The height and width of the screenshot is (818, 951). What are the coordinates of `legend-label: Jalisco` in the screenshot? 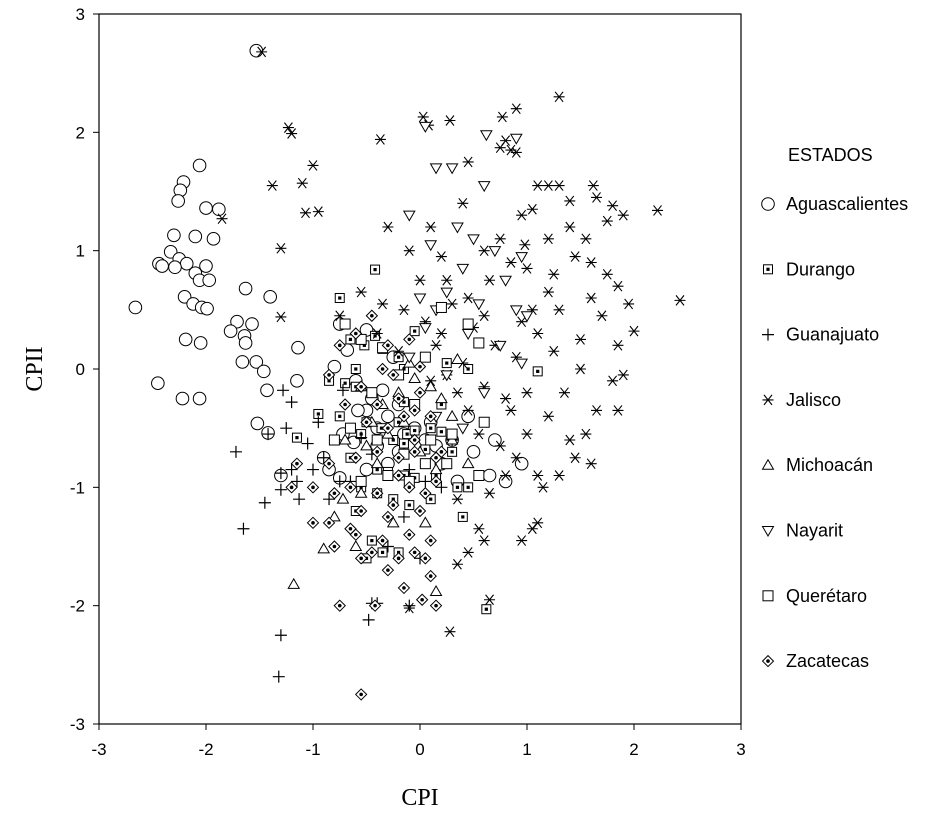 It's located at (813, 400).